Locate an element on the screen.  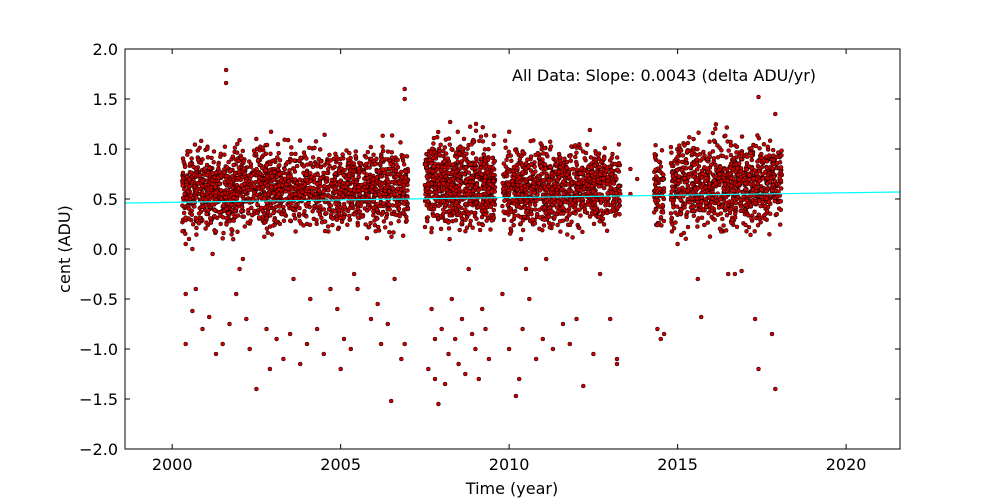
x-tick-label: 2000 is located at coordinates (172, 464).